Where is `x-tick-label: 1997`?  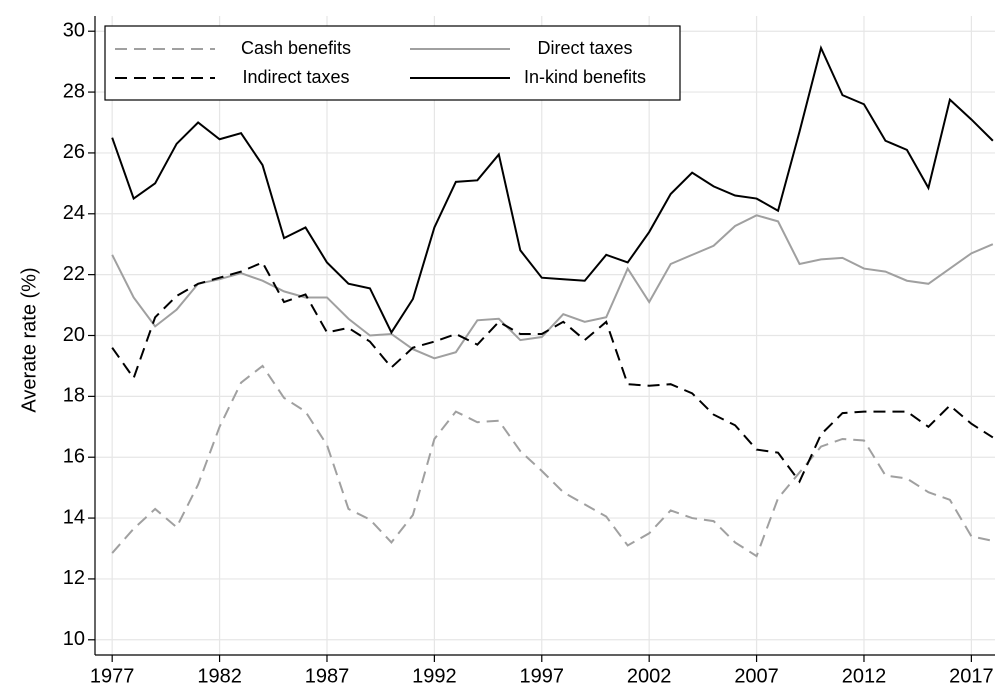 x-tick-label: 1997 is located at coordinates (542, 676).